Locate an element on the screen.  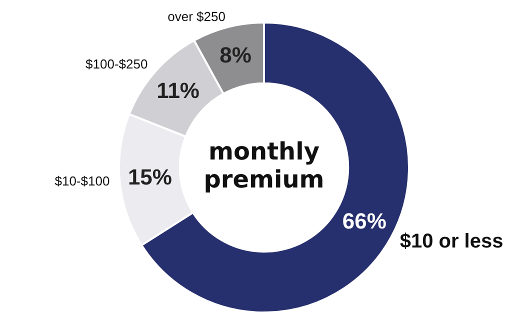
data-label: 66% is located at coordinates (364, 221).